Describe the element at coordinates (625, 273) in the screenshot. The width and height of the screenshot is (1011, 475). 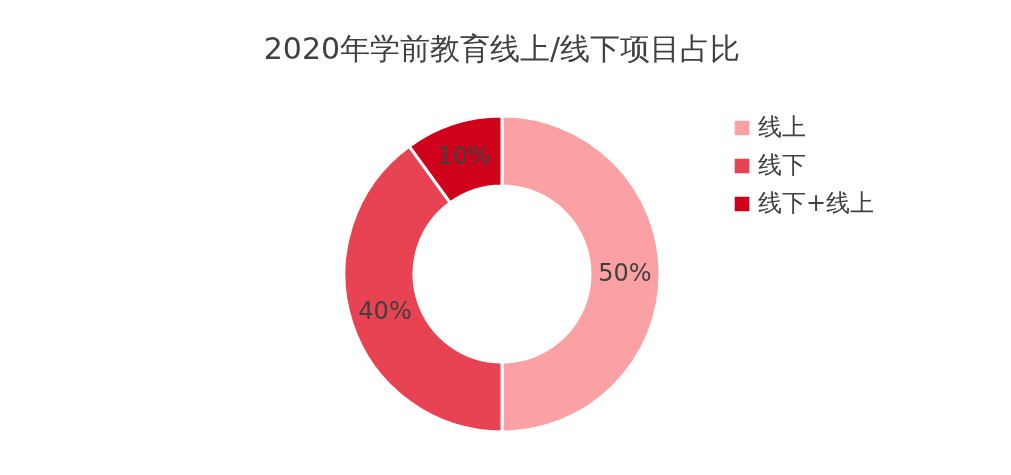
I see `data-label: 50%` at that location.